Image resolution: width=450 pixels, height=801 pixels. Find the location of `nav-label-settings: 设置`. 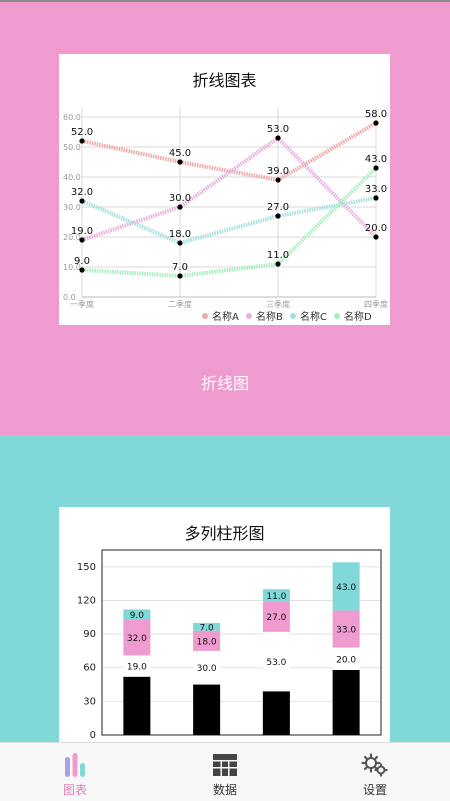

nav-label-settings: 设置 is located at coordinates (374, 790).